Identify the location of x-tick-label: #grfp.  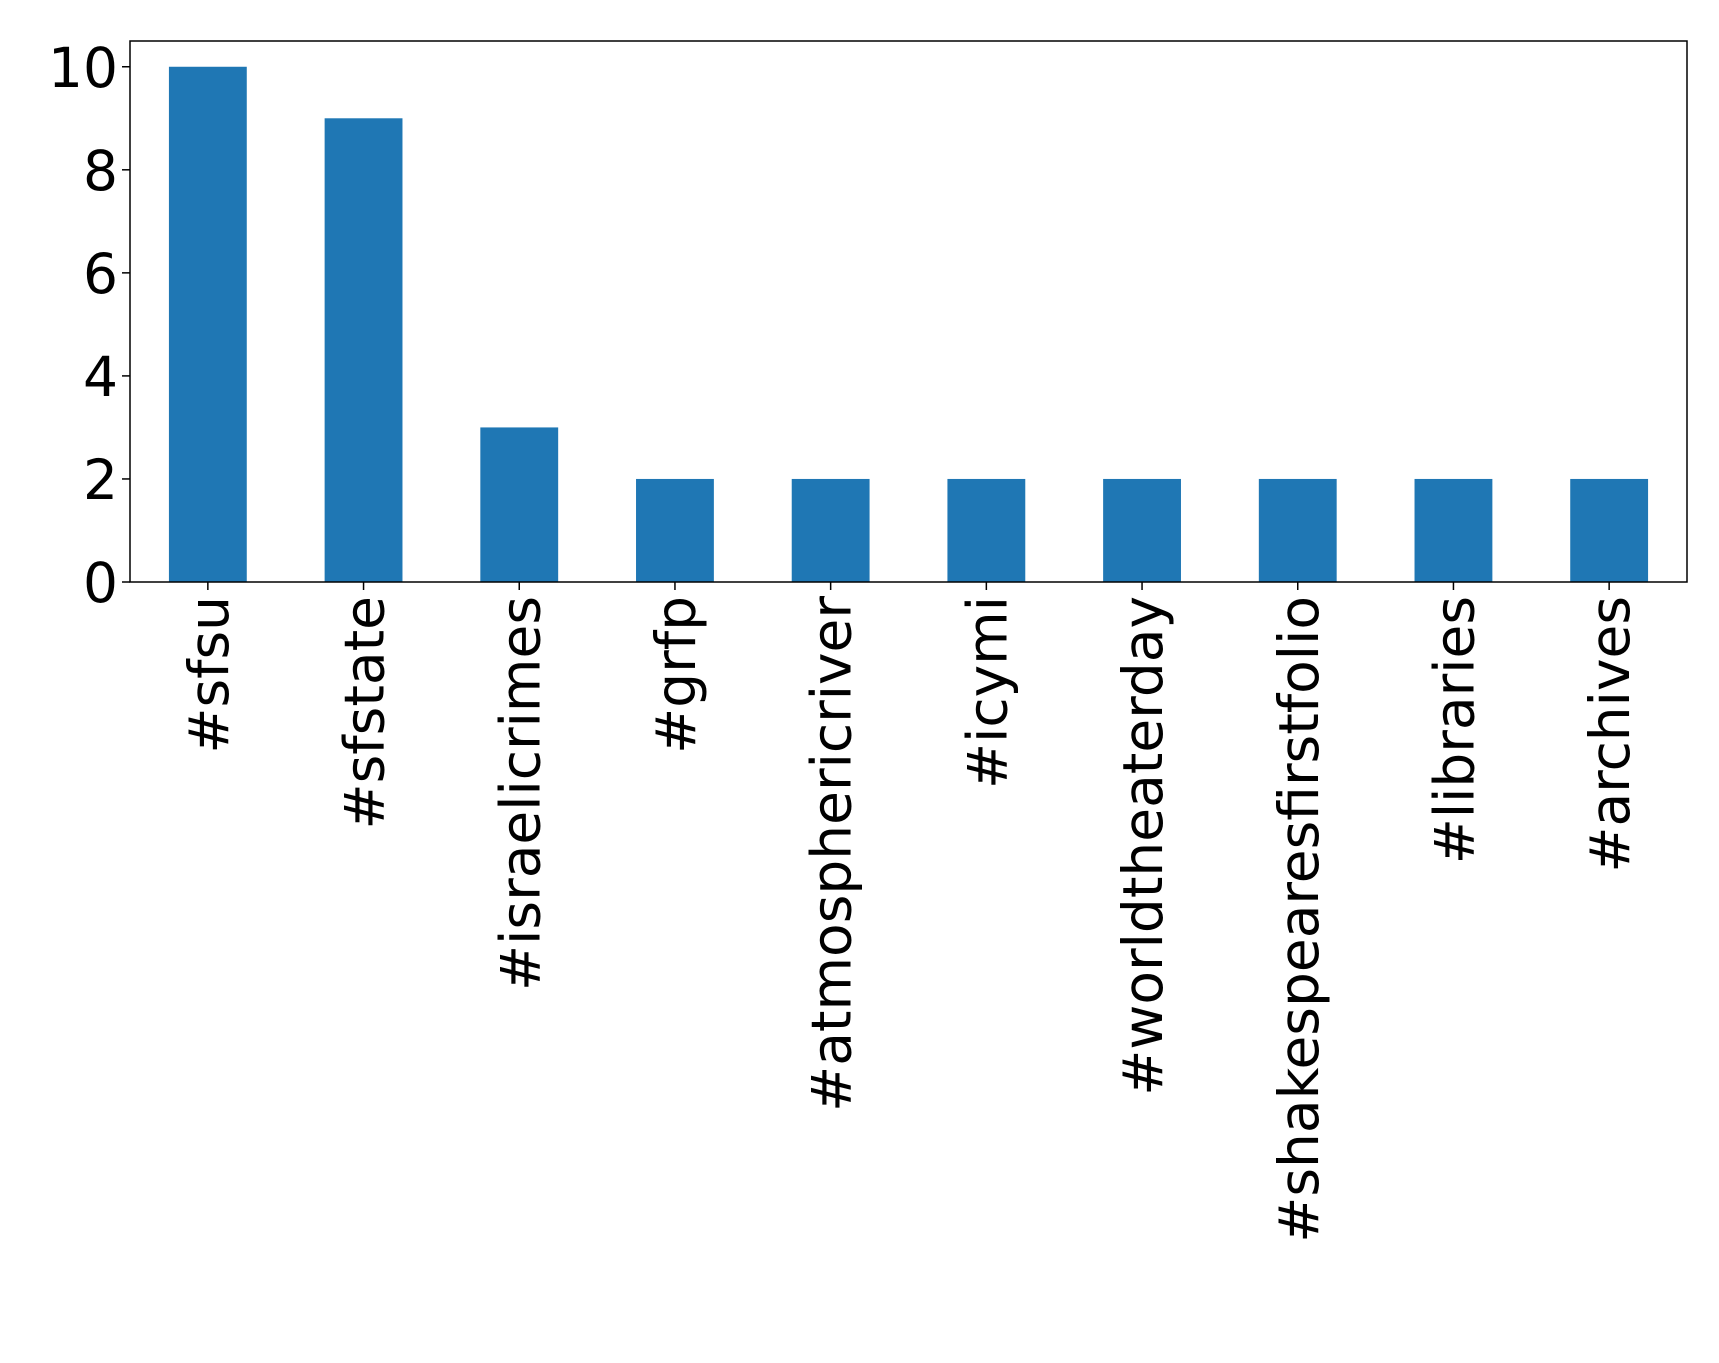
(676, 675).